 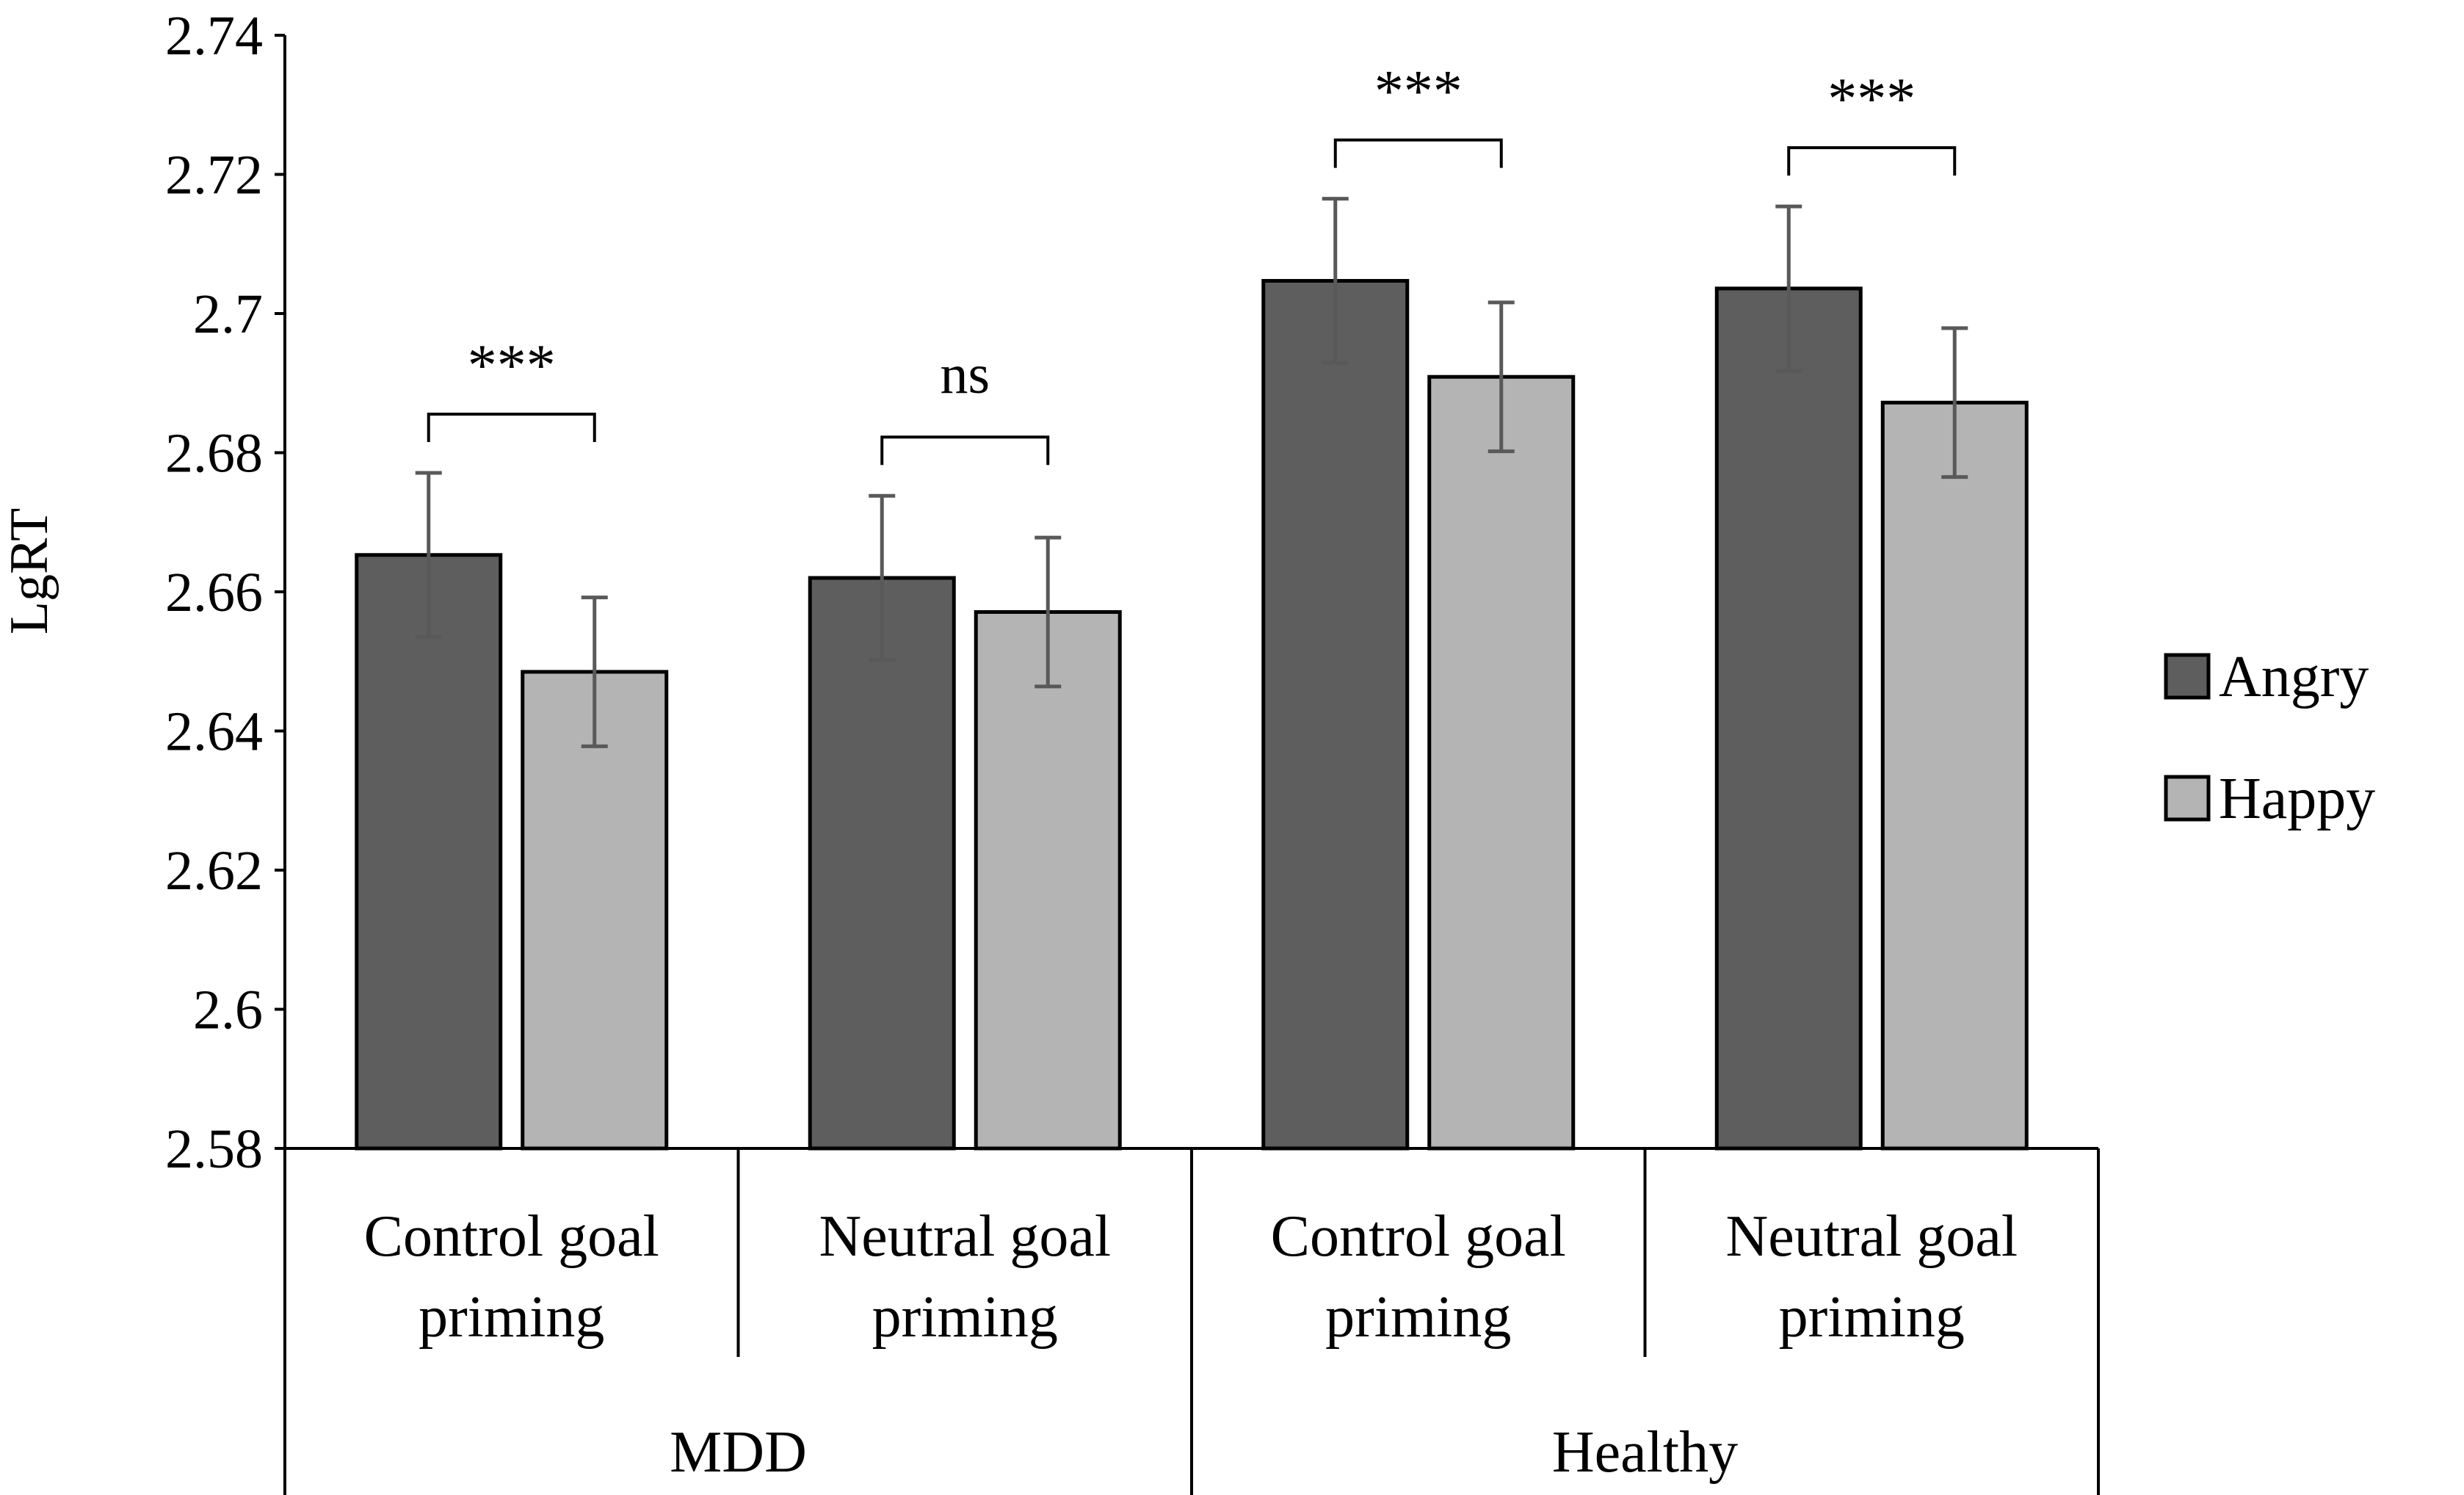 I want to click on legend-label: Angry, so click(x=2294, y=677).